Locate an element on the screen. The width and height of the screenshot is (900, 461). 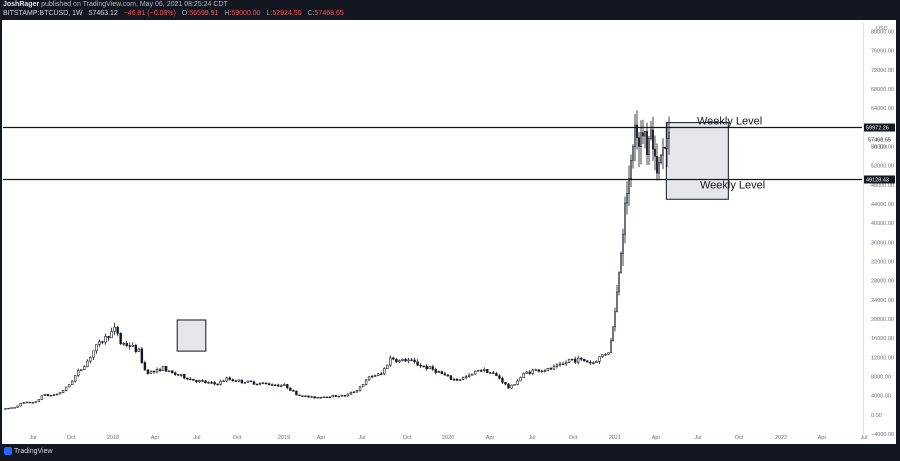
y-tick-label: 64000.00 is located at coordinates (882, 109).